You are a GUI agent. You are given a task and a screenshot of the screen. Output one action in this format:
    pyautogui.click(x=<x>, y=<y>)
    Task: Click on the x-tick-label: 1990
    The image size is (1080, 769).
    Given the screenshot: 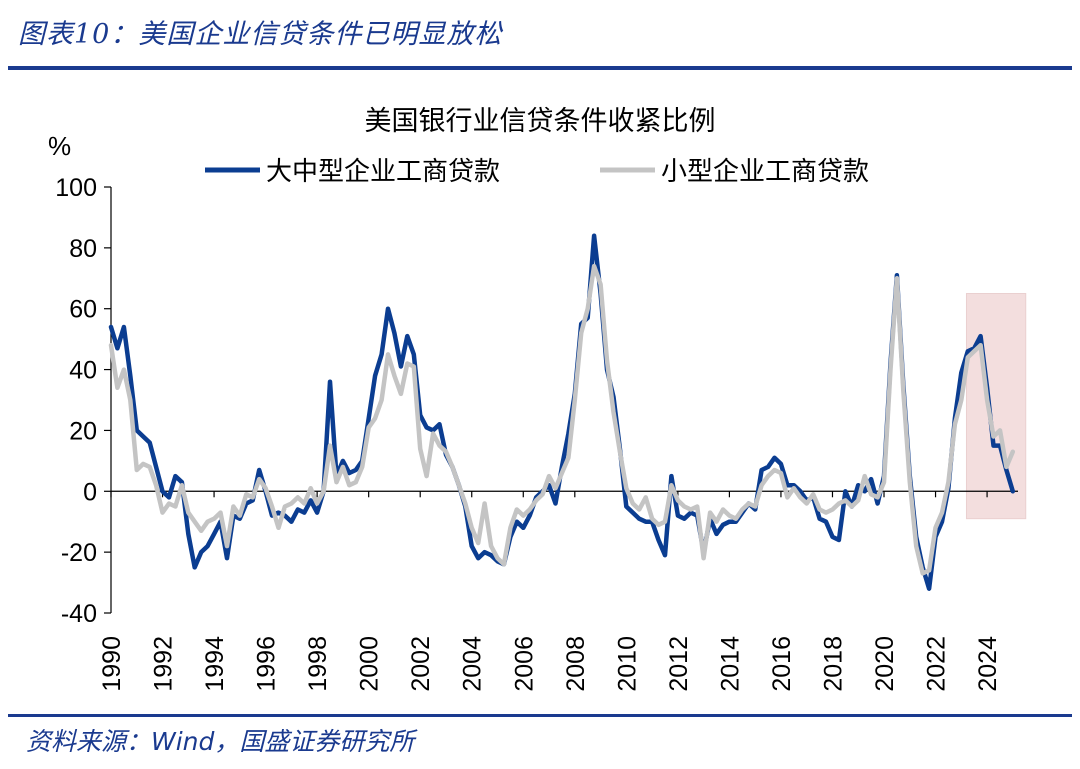 What is the action you would take?
    pyautogui.click(x=112, y=664)
    